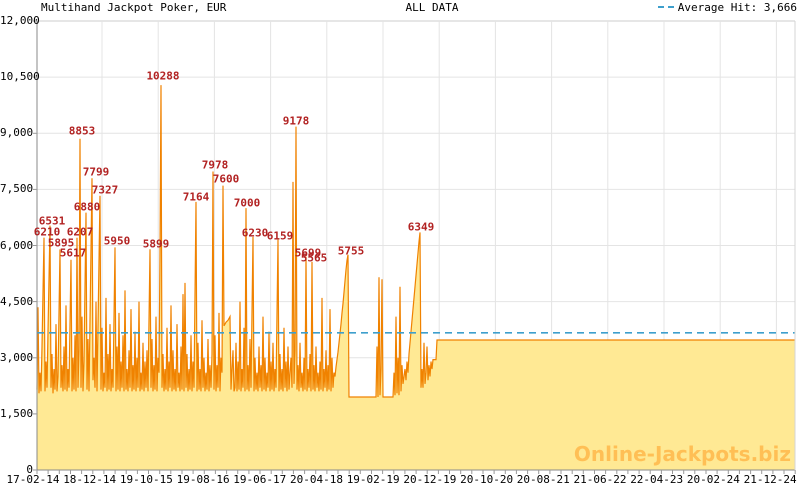 The height and width of the screenshot is (490, 800). Describe the element at coordinates (421, 227) in the screenshot. I see `peak-value-label: 6349` at that location.